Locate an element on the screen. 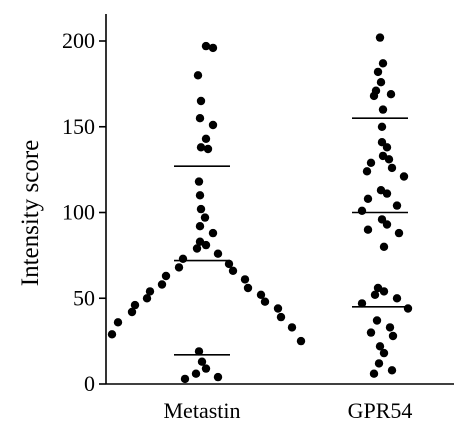  category-label-metastin: Metastin is located at coordinates (202, 410).